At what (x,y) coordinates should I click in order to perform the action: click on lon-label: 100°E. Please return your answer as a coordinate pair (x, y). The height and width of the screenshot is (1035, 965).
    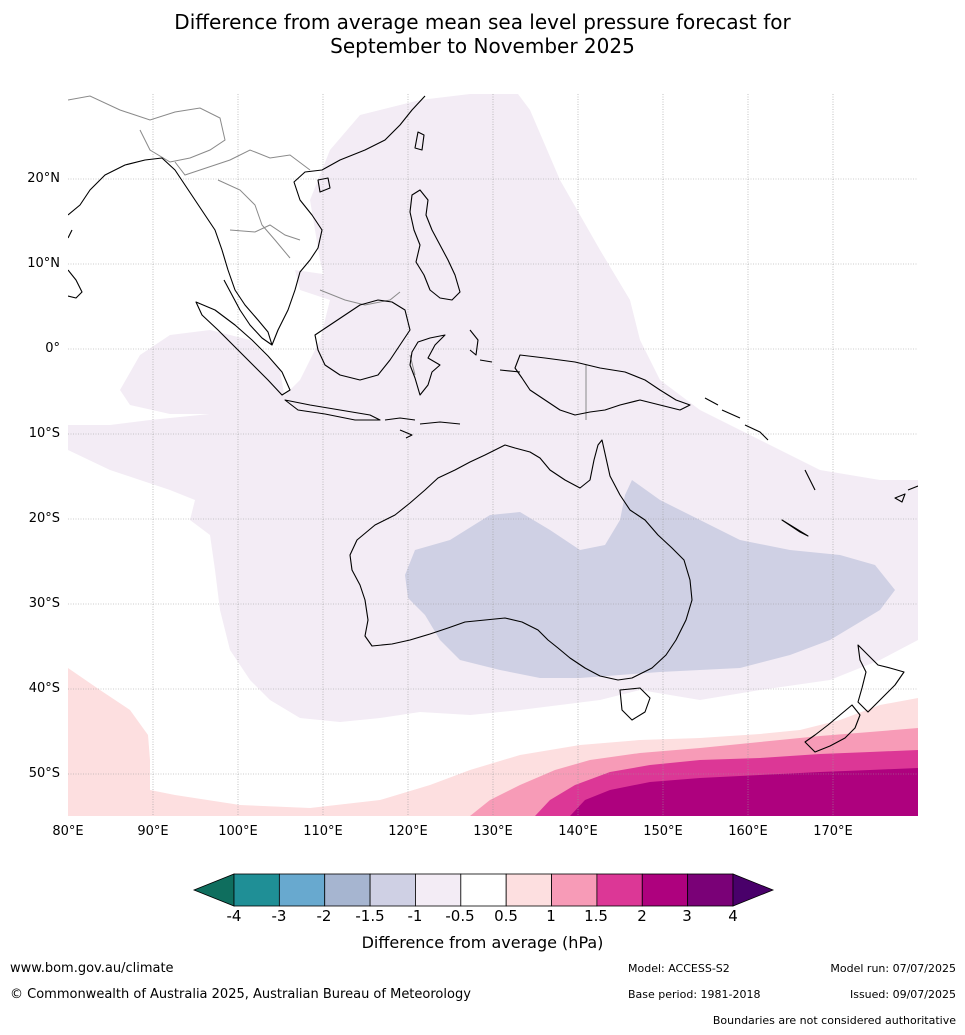
    Looking at the image, I should click on (238, 831).